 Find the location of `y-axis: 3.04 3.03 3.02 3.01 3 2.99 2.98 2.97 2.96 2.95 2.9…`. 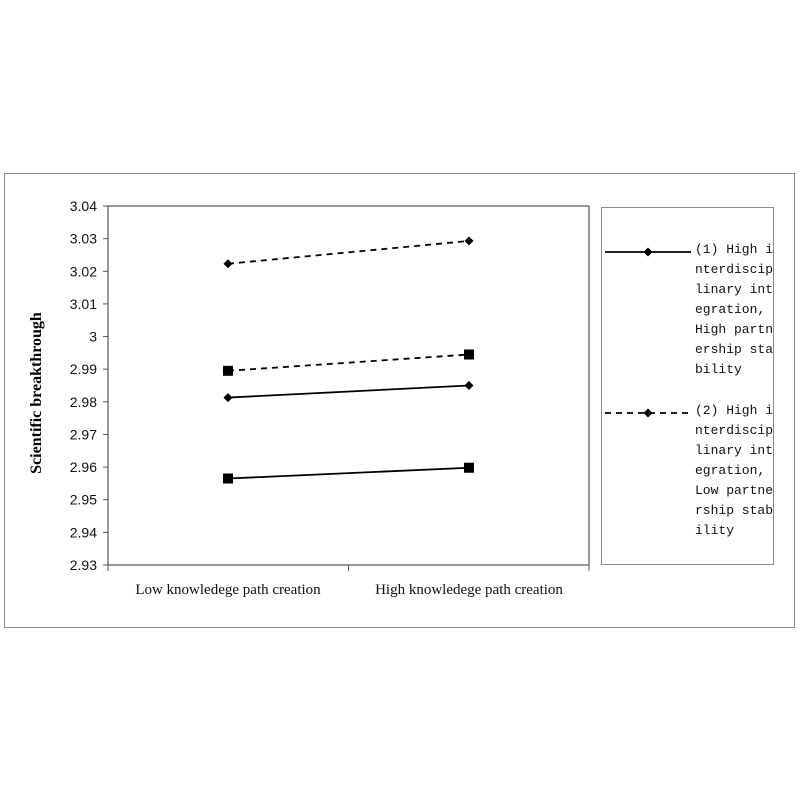

y-axis: 3.04 3.03 3.02 3.01 3 2.99 2.98 2.97 2.96 2.95 2.9… is located at coordinates (89, 385).